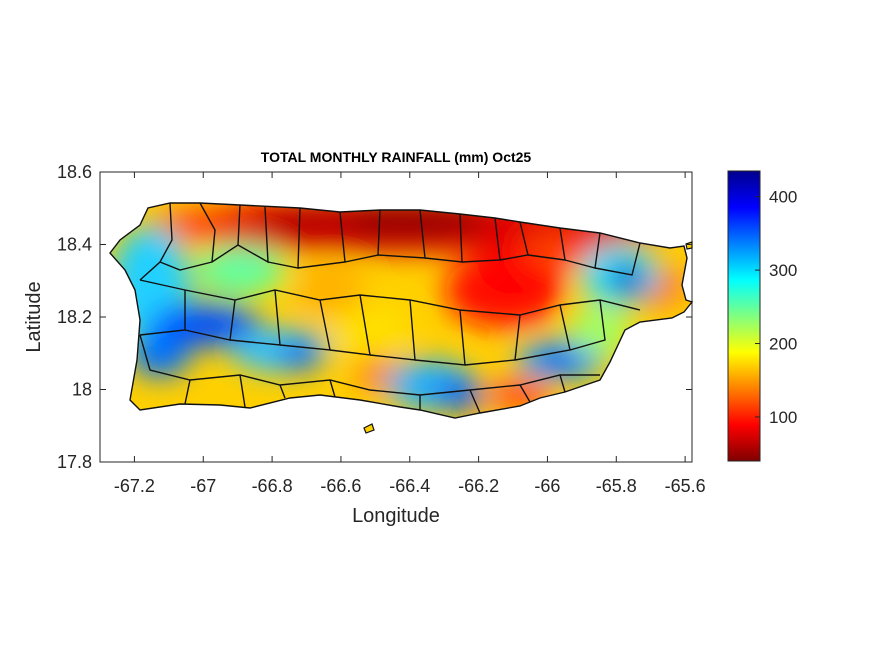 The image size is (875, 656). Describe the element at coordinates (82, 390) in the screenshot. I see `y-tick-label: 18` at that location.